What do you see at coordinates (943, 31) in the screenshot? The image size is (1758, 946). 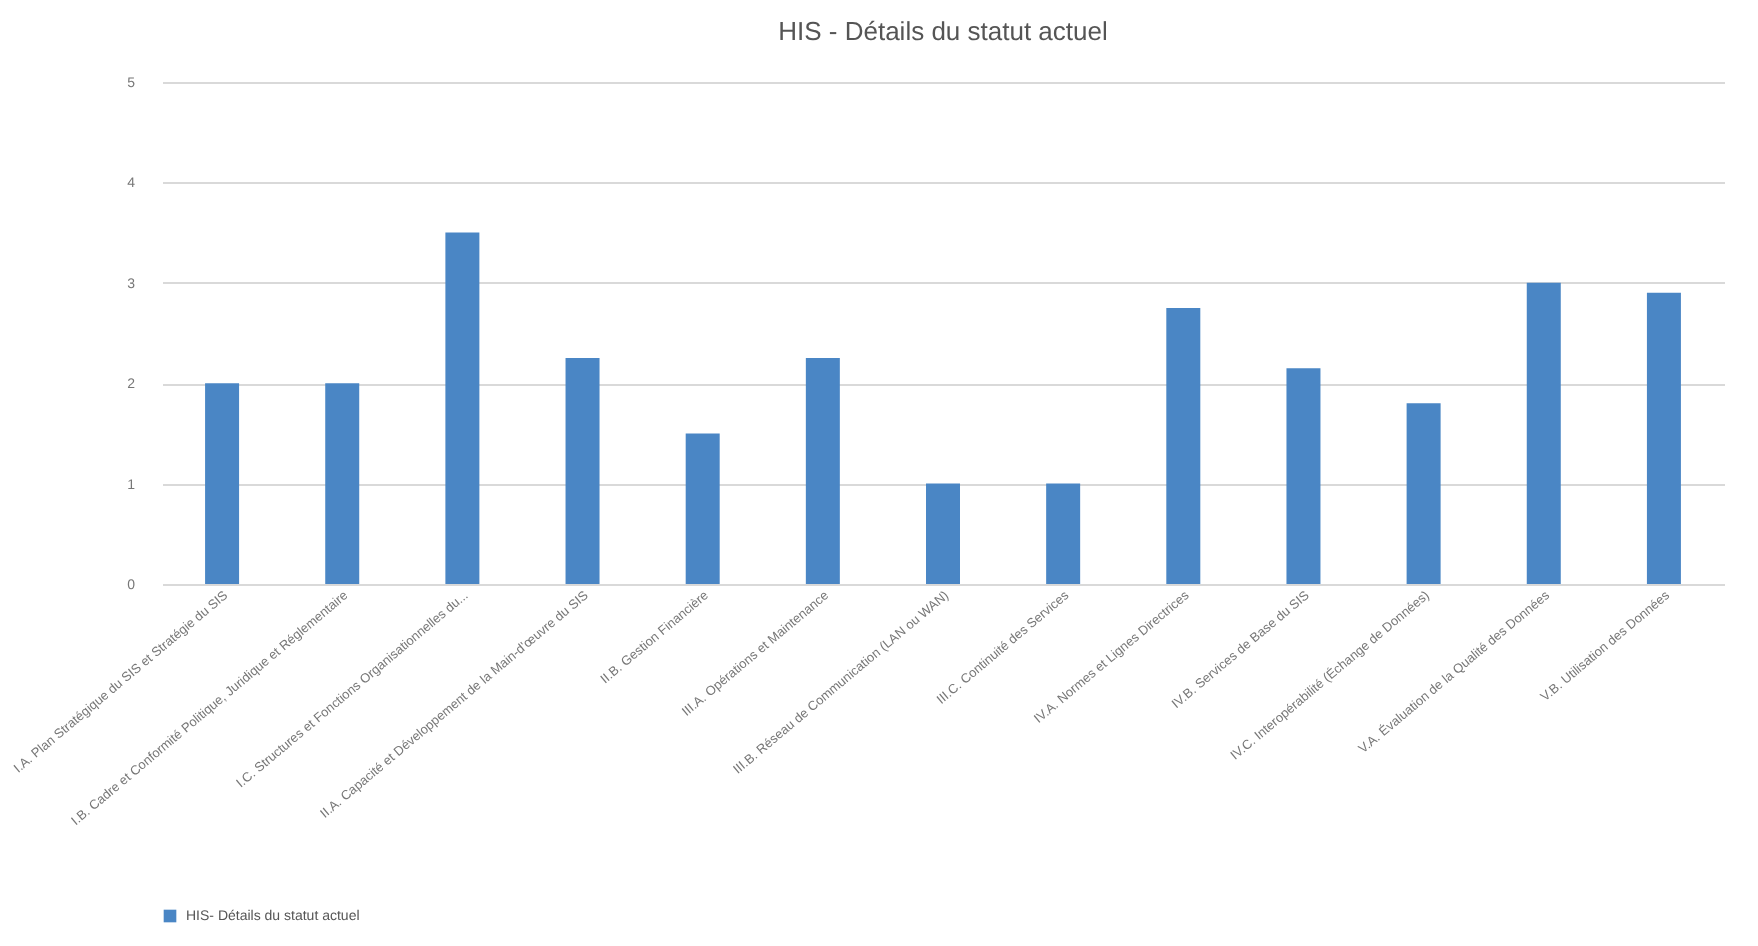 I see `chart-title: HIS - Détails du statut actuel` at bounding box center [943, 31].